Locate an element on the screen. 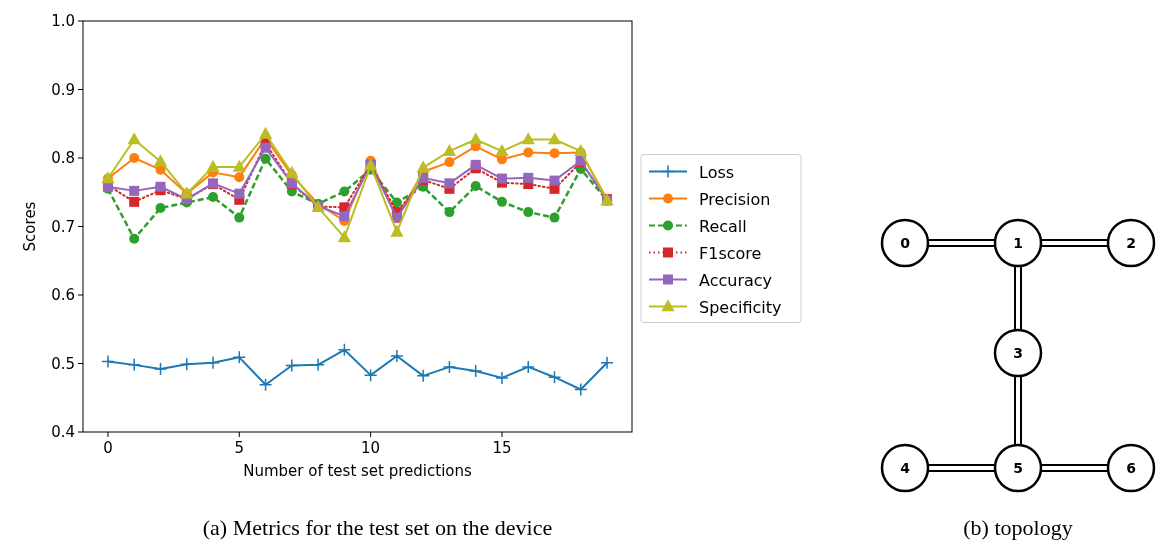 The width and height of the screenshot is (1166, 541). legend-label: Specificity is located at coordinates (740, 307).